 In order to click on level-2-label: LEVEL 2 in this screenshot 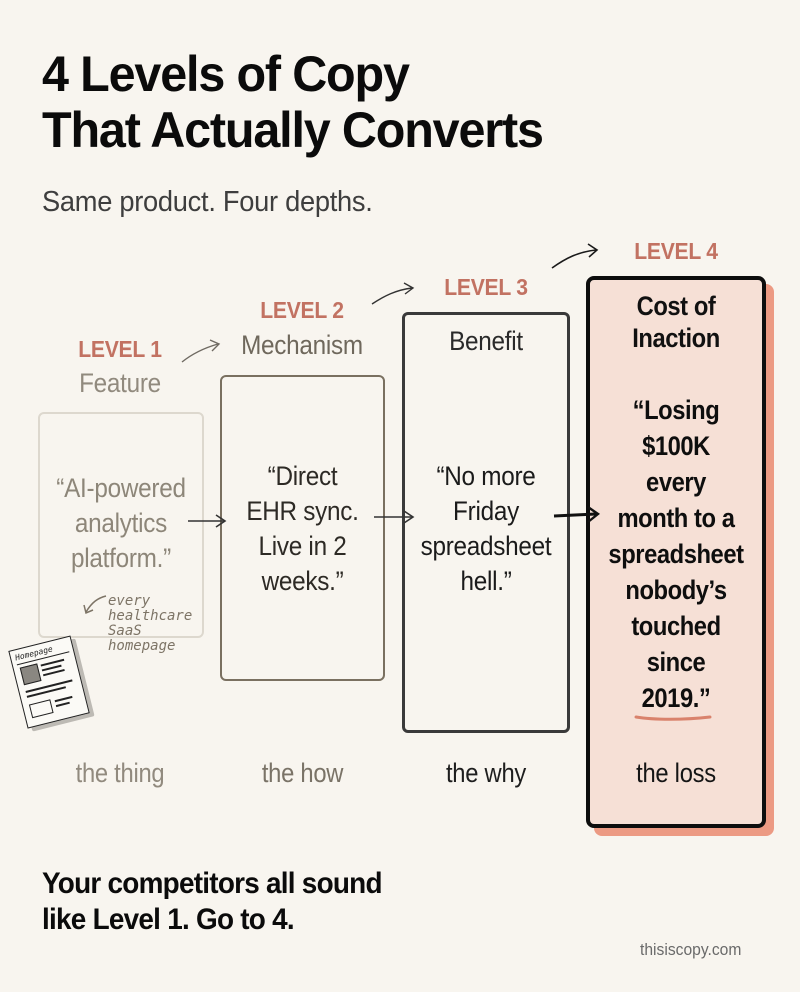, I will do `click(302, 310)`.